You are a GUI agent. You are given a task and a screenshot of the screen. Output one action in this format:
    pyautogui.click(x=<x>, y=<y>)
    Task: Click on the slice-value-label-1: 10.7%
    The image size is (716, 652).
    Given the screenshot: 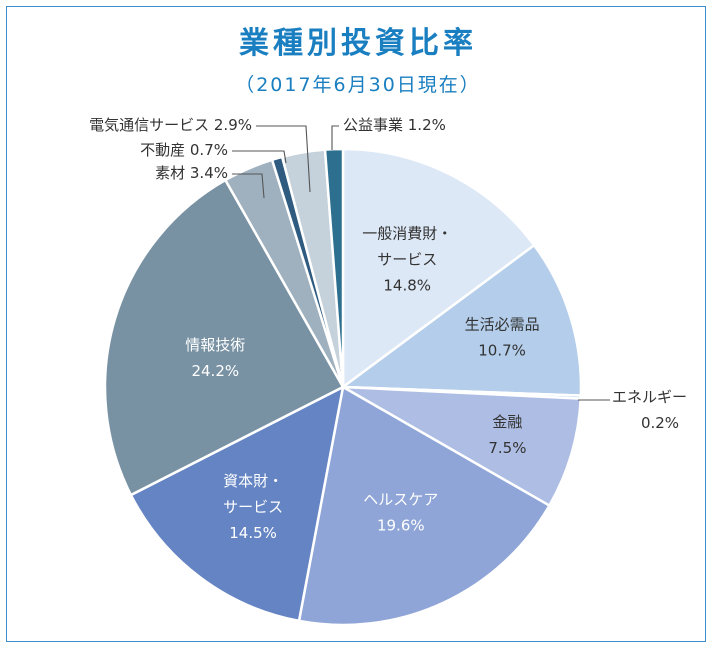 What is the action you would take?
    pyautogui.click(x=502, y=351)
    